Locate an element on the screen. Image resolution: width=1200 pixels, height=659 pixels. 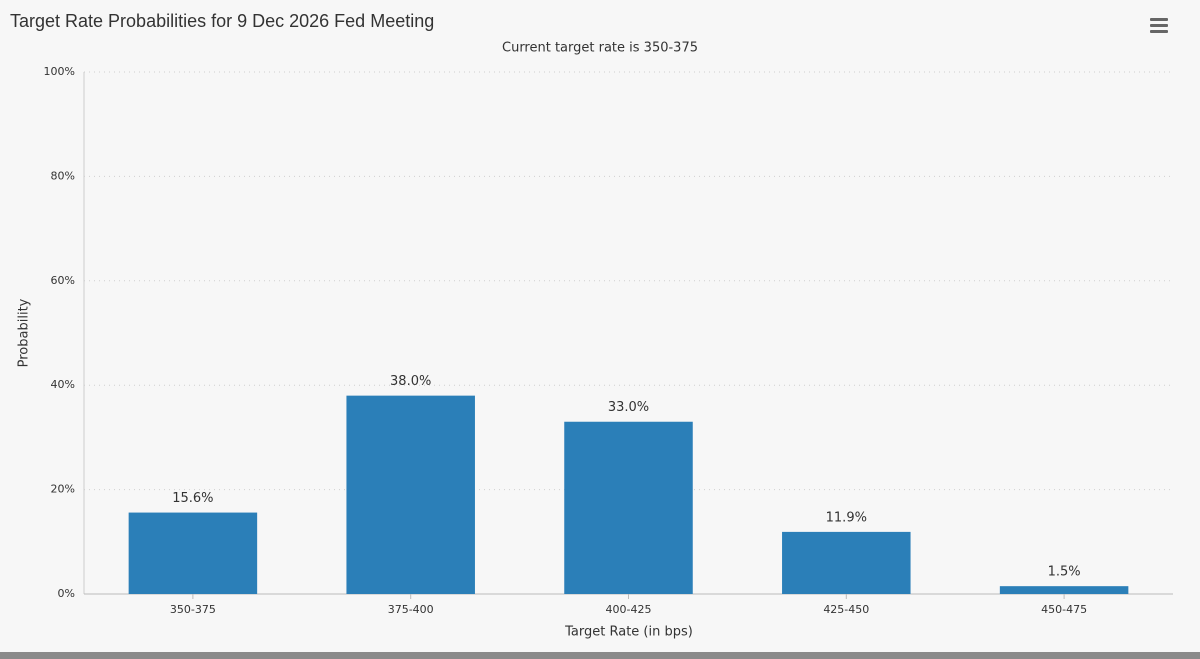
x-tick-label: 350-375 is located at coordinates (193, 609).